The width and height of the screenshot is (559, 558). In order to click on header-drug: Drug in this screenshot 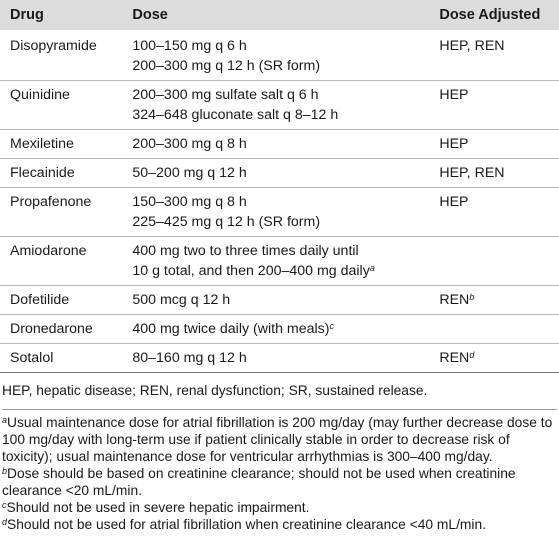, I will do `click(27, 15)`.